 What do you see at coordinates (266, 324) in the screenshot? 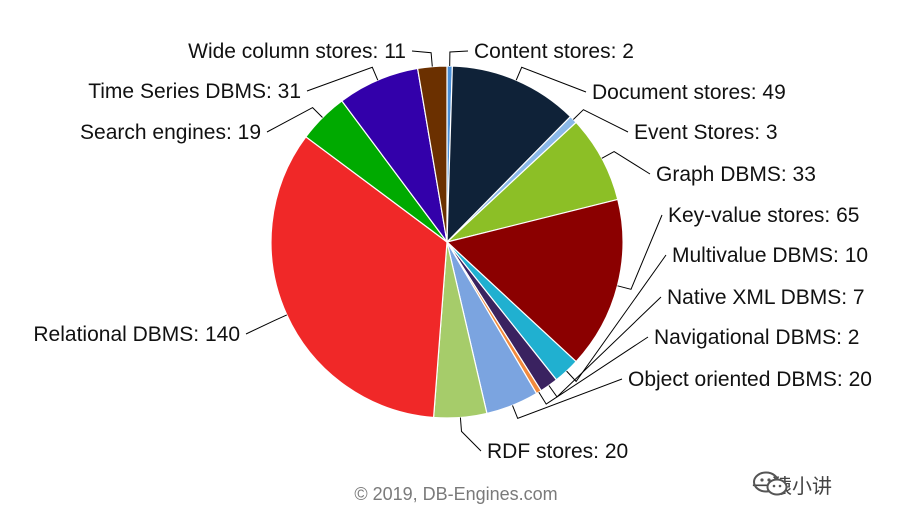
I see `connector-relational-dbms` at bounding box center [266, 324].